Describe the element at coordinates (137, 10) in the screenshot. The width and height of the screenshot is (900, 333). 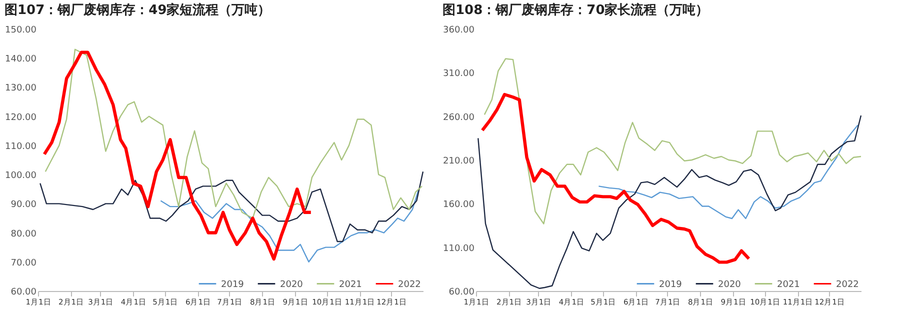
I see `chart-title: 图107：钢厂废钢库存：49家短流程（万吨）` at that location.